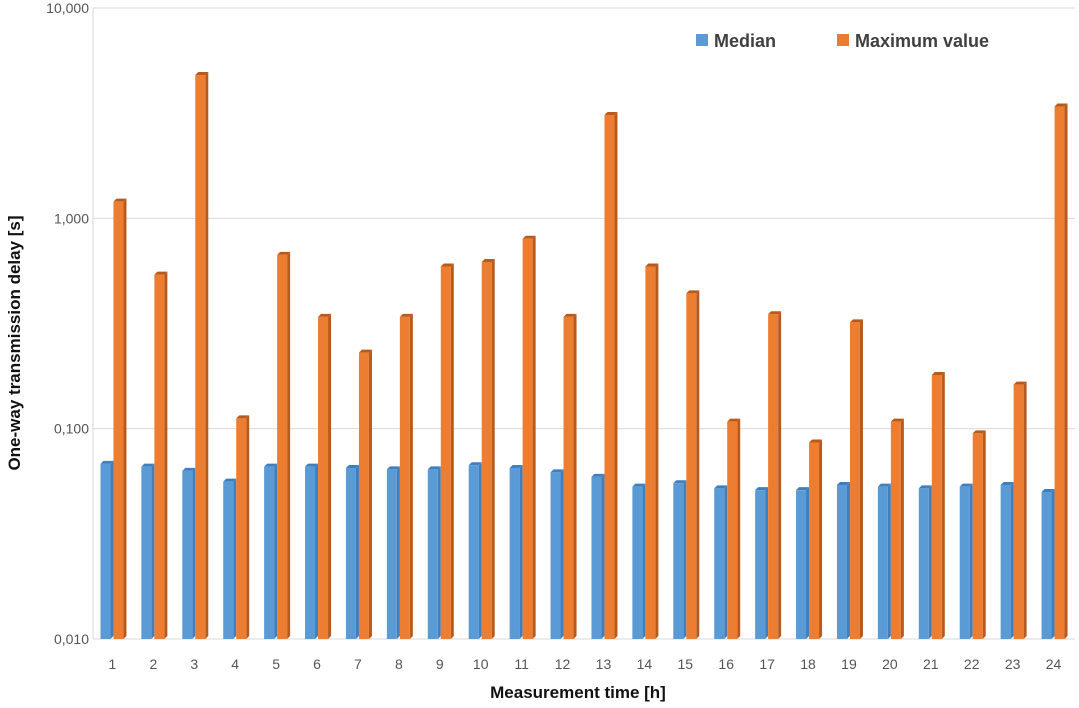  I want to click on x-tick-label: 4, so click(235, 664).